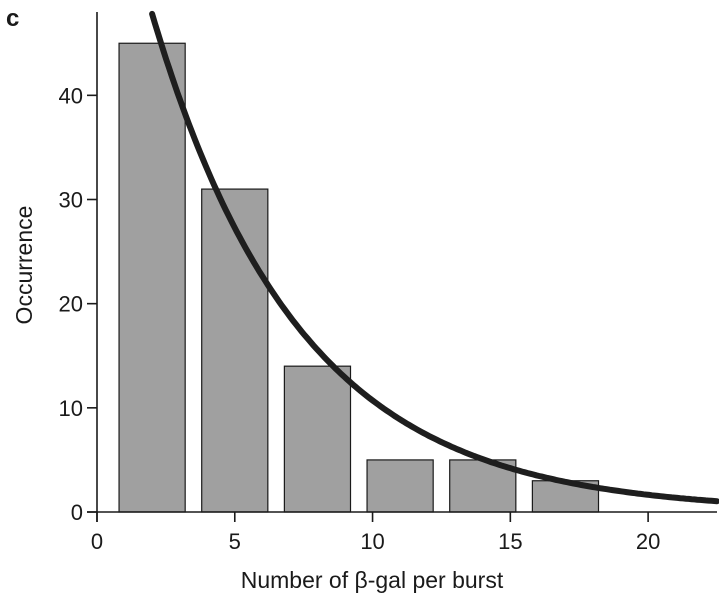 This screenshot has width=719, height=601. I want to click on y-tick-label-30: 30, so click(71, 200).